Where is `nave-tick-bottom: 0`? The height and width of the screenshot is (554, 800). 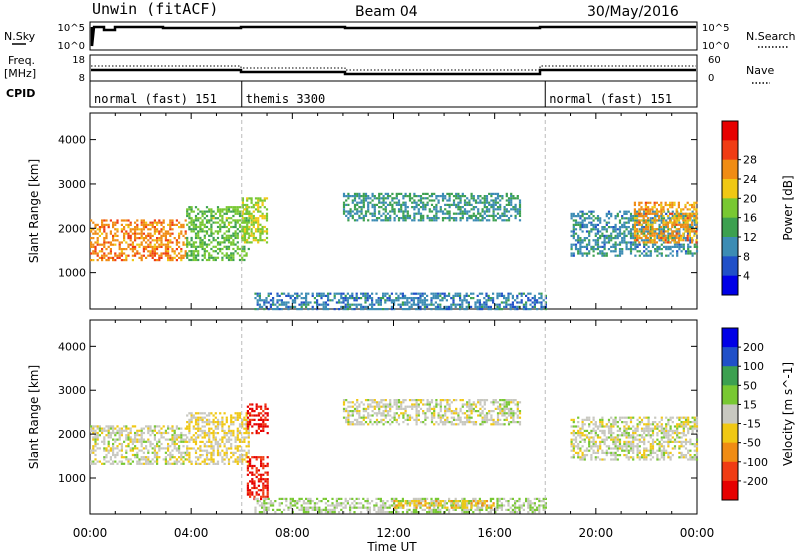
nave-tick-bottom: 0 is located at coordinates (711, 78).